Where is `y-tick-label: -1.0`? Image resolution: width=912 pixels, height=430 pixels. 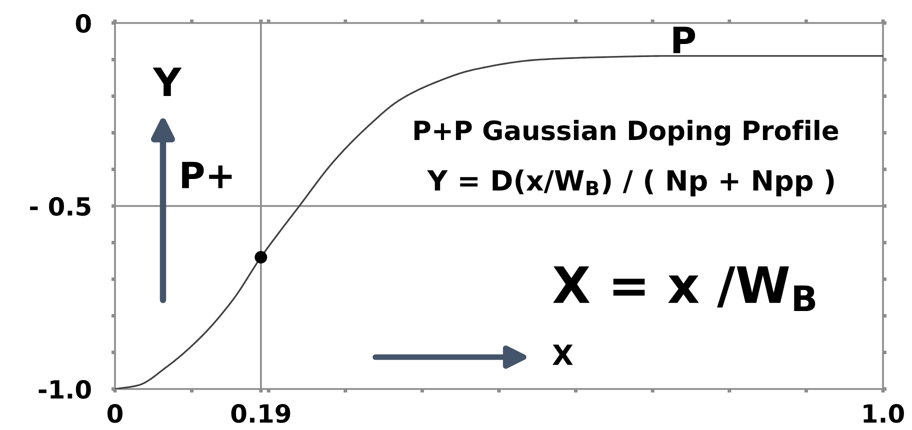 y-tick-label: -1.0 is located at coordinates (64, 389).